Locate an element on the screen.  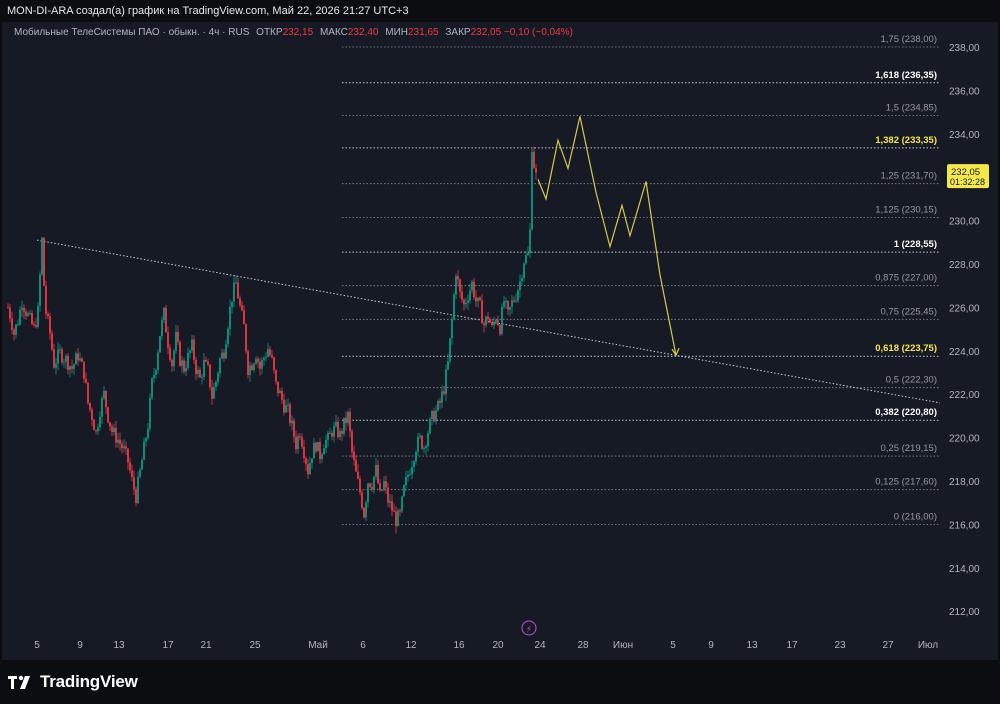
y-tick-label: 234,00 is located at coordinates (964, 135).